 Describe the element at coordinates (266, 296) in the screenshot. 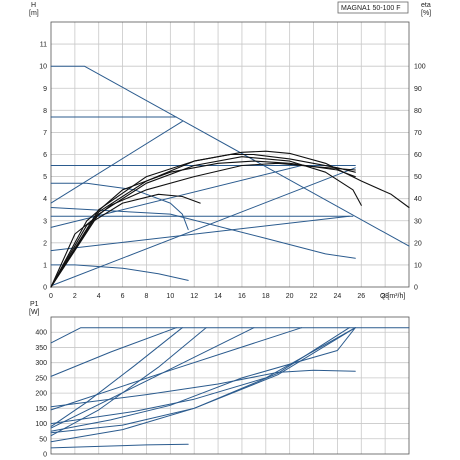

I see `flow-tick-label: 18` at that location.